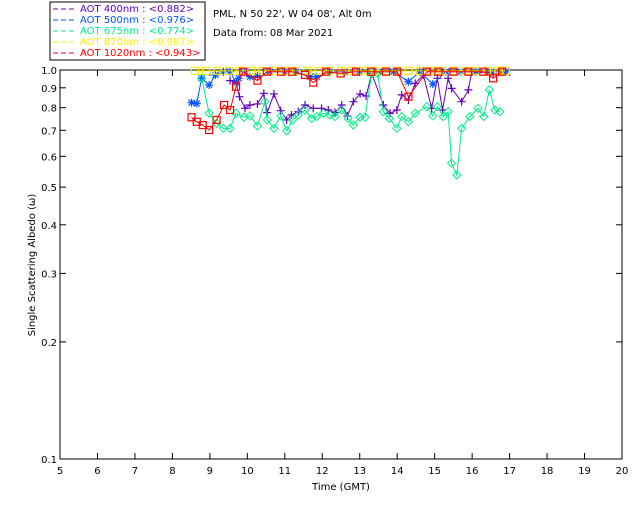  I want to click on legend-entry: AOT 500nm : <0.976>, so click(137, 20).